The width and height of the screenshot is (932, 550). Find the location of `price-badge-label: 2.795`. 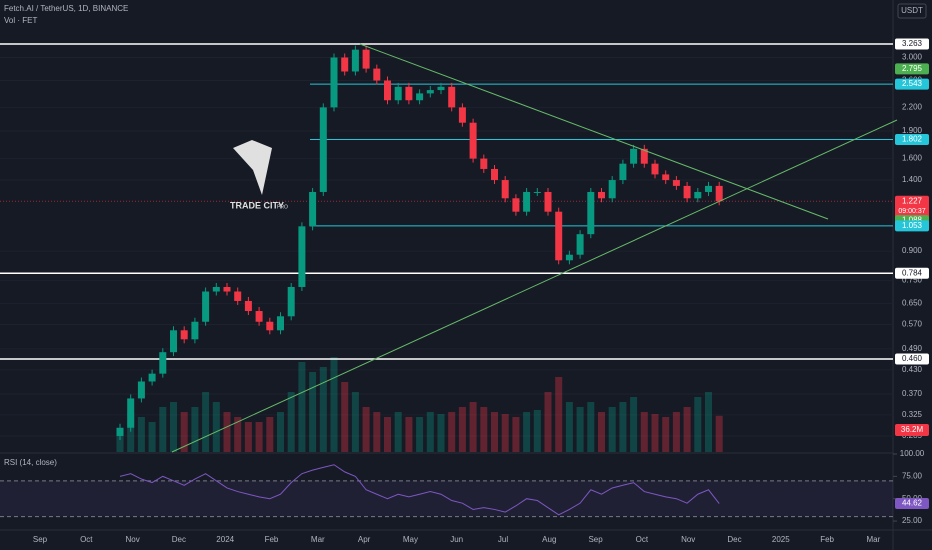

price-badge-label: 2.795 is located at coordinates (912, 68).